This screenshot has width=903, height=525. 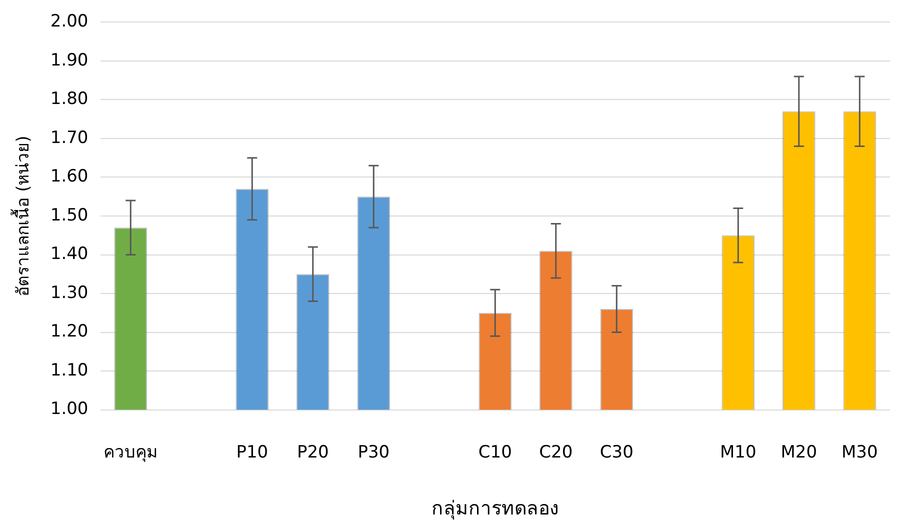 What do you see at coordinates (69, 138) in the screenshot?
I see `y-tick-label: 1.70` at bounding box center [69, 138].